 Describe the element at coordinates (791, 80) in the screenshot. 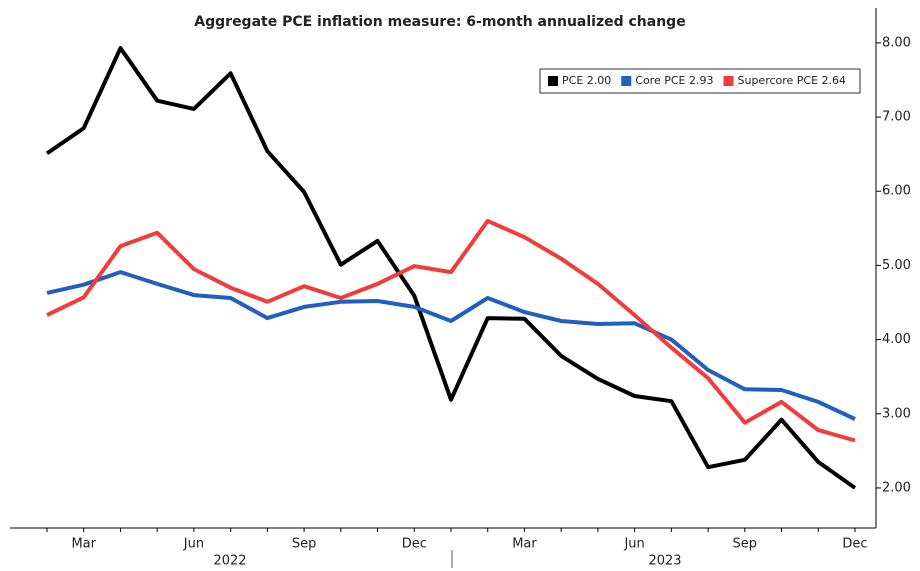

I see `legend-label: Supercore PCE 2.64` at that location.